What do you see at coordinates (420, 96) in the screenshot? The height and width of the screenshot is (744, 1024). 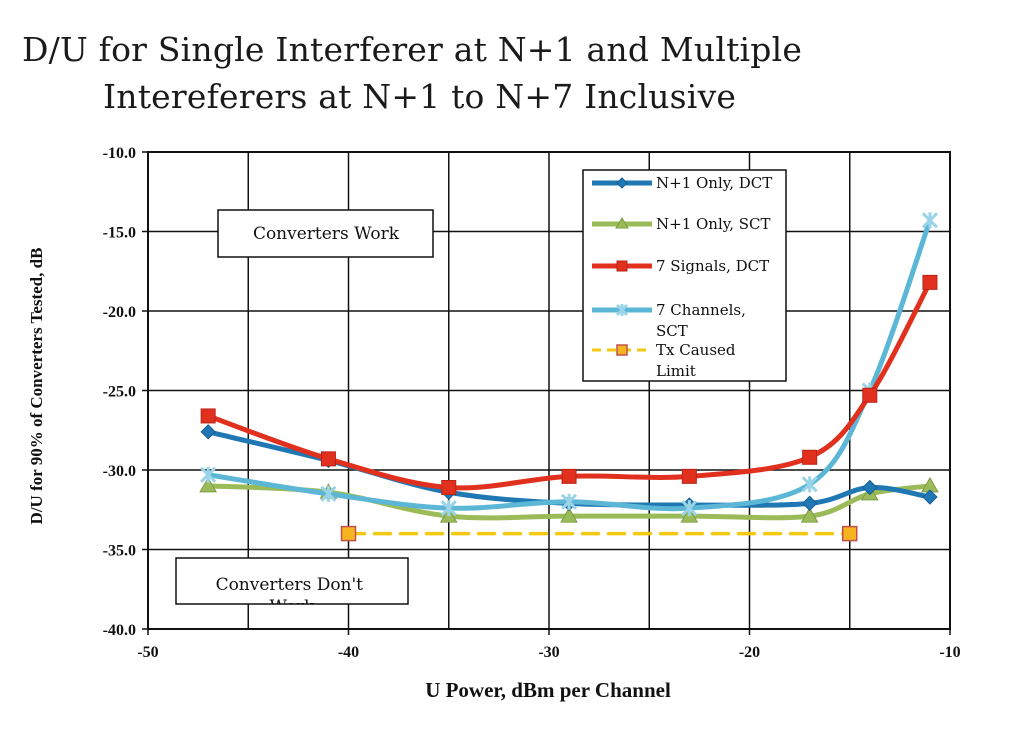 I see `chart-title-line-2: Intereferers at N+1 to N+7 Inclusive` at bounding box center [420, 96].